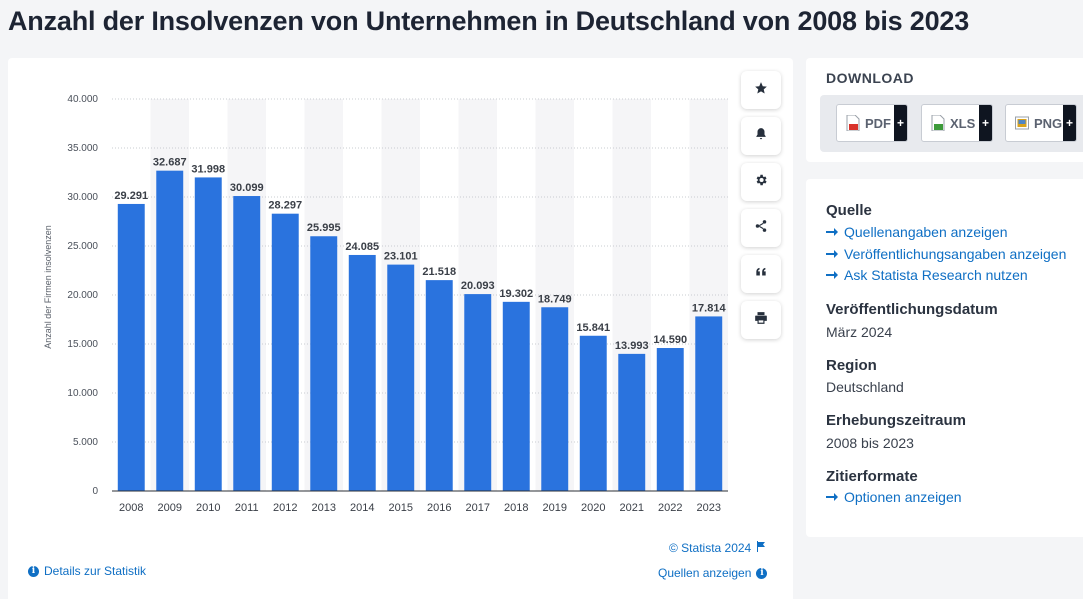 The height and width of the screenshot is (599, 1083). What do you see at coordinates (851, 365) in the screenshot?
I see `region-title: Region` at bounding box center [851, 365].